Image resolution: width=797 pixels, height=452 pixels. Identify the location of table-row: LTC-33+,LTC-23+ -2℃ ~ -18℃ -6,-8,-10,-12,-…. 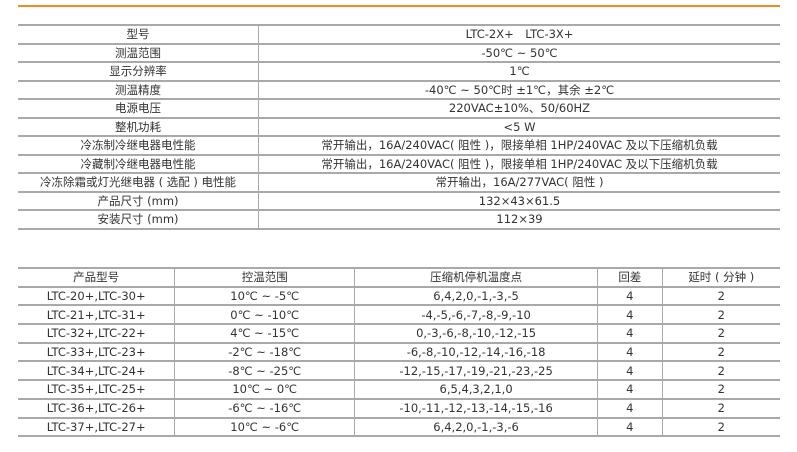
(399, 352).